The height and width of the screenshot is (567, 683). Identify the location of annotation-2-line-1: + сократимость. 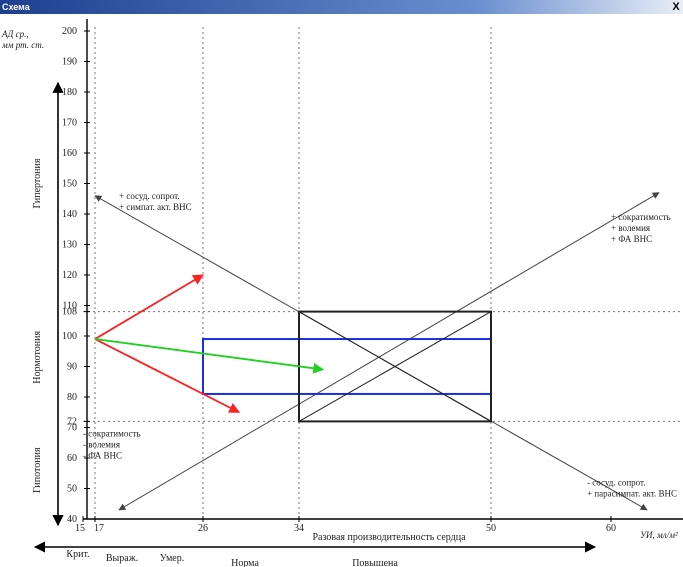
(641, 217).